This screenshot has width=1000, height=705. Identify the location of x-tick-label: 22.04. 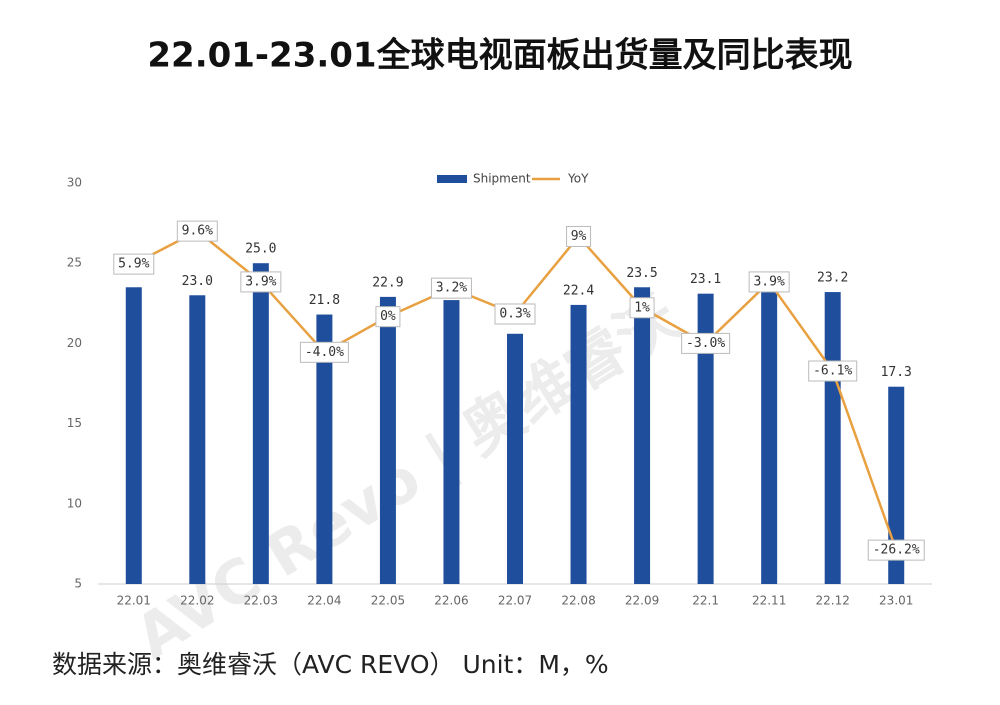
(324, 601).